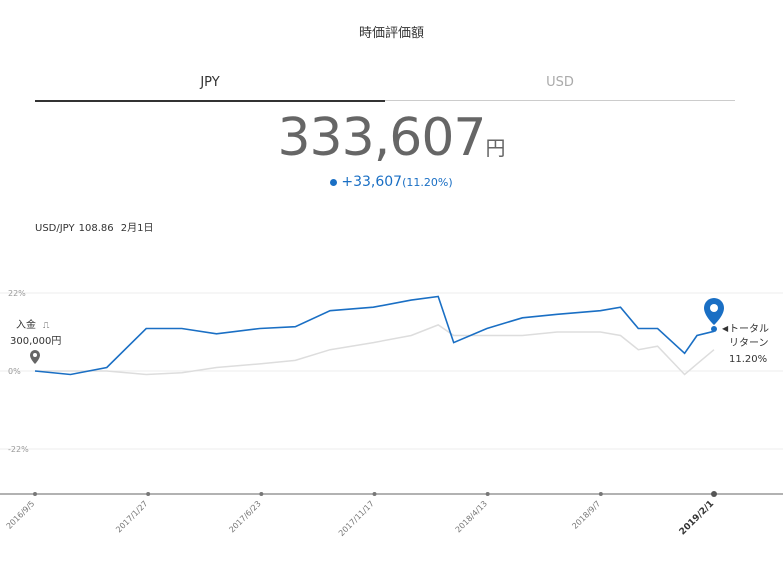 This screenshot has width=783, height=565. Describe the element at coordinates (725, 328) in the screenshot. I see `pointer-left-icon: ◀` at that location.